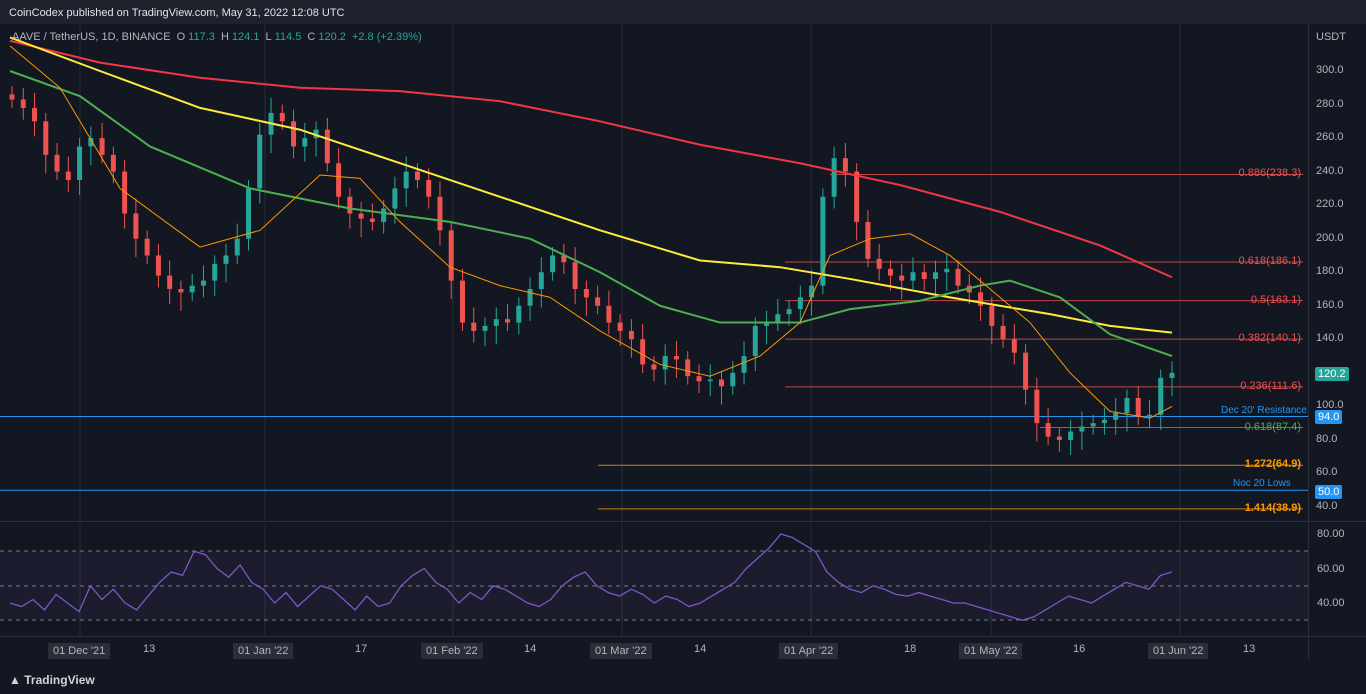  What do you see at coordinates (1330, 237) in the screenshot?
I see `price-tick: 200.0` at bounding box center [1330, 237].